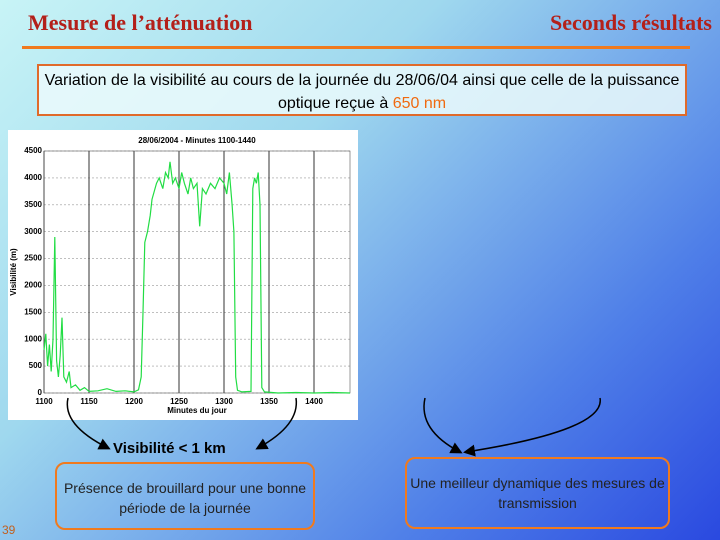 This screenshot has height=540, width=720. What do you see at coordinates (89, 401) in the screenshot?
I see `x-tick-label: 1150` at bounding box center [89, 401].